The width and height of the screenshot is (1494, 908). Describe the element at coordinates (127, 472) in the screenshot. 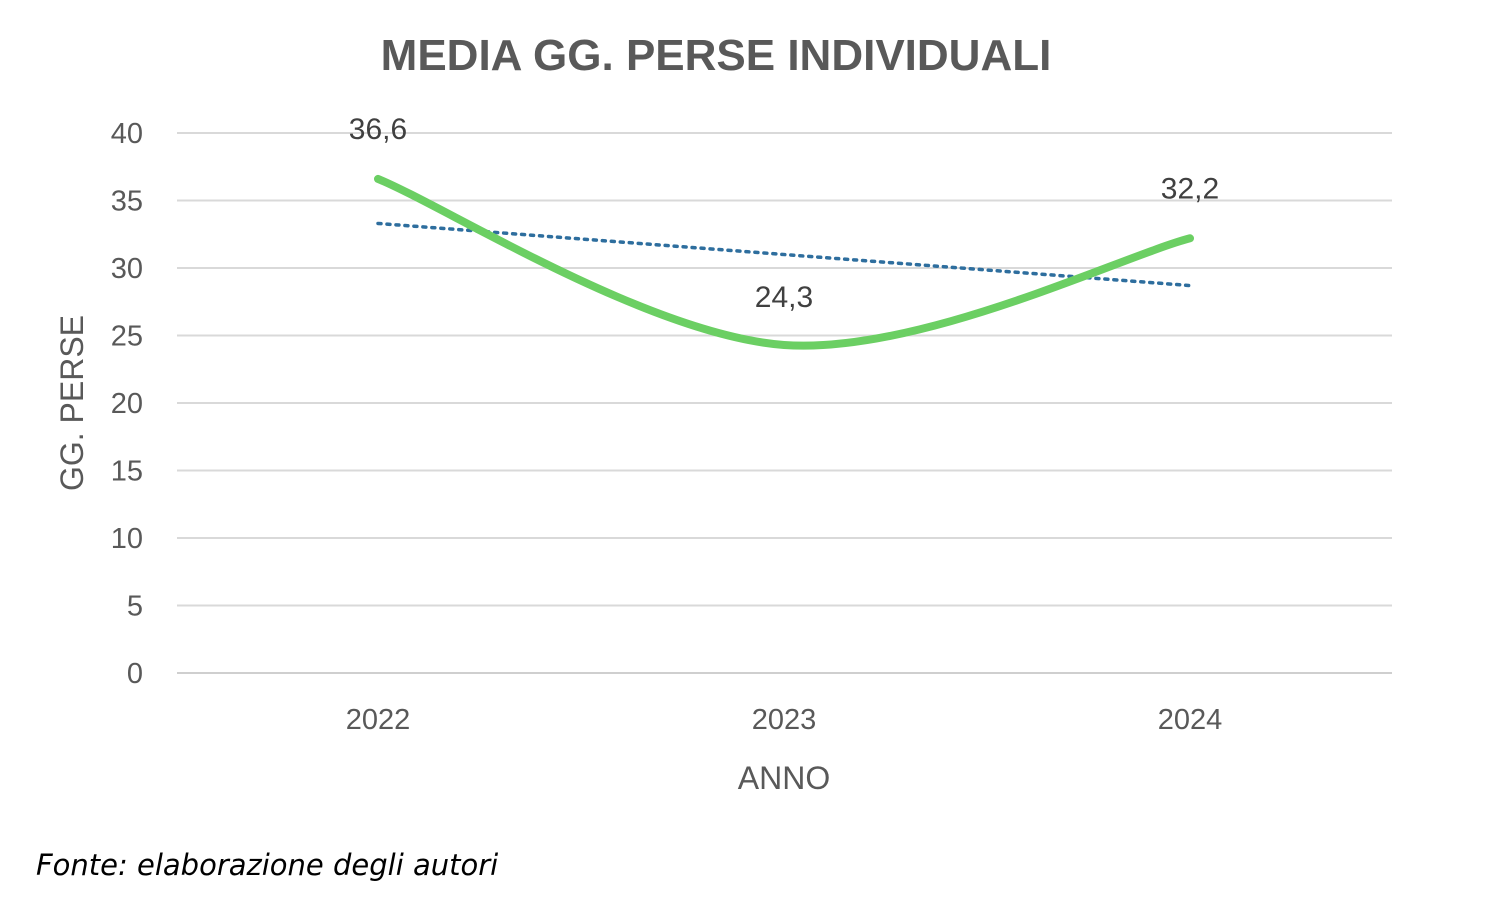

I see `y-tick-label: 15` at that location.